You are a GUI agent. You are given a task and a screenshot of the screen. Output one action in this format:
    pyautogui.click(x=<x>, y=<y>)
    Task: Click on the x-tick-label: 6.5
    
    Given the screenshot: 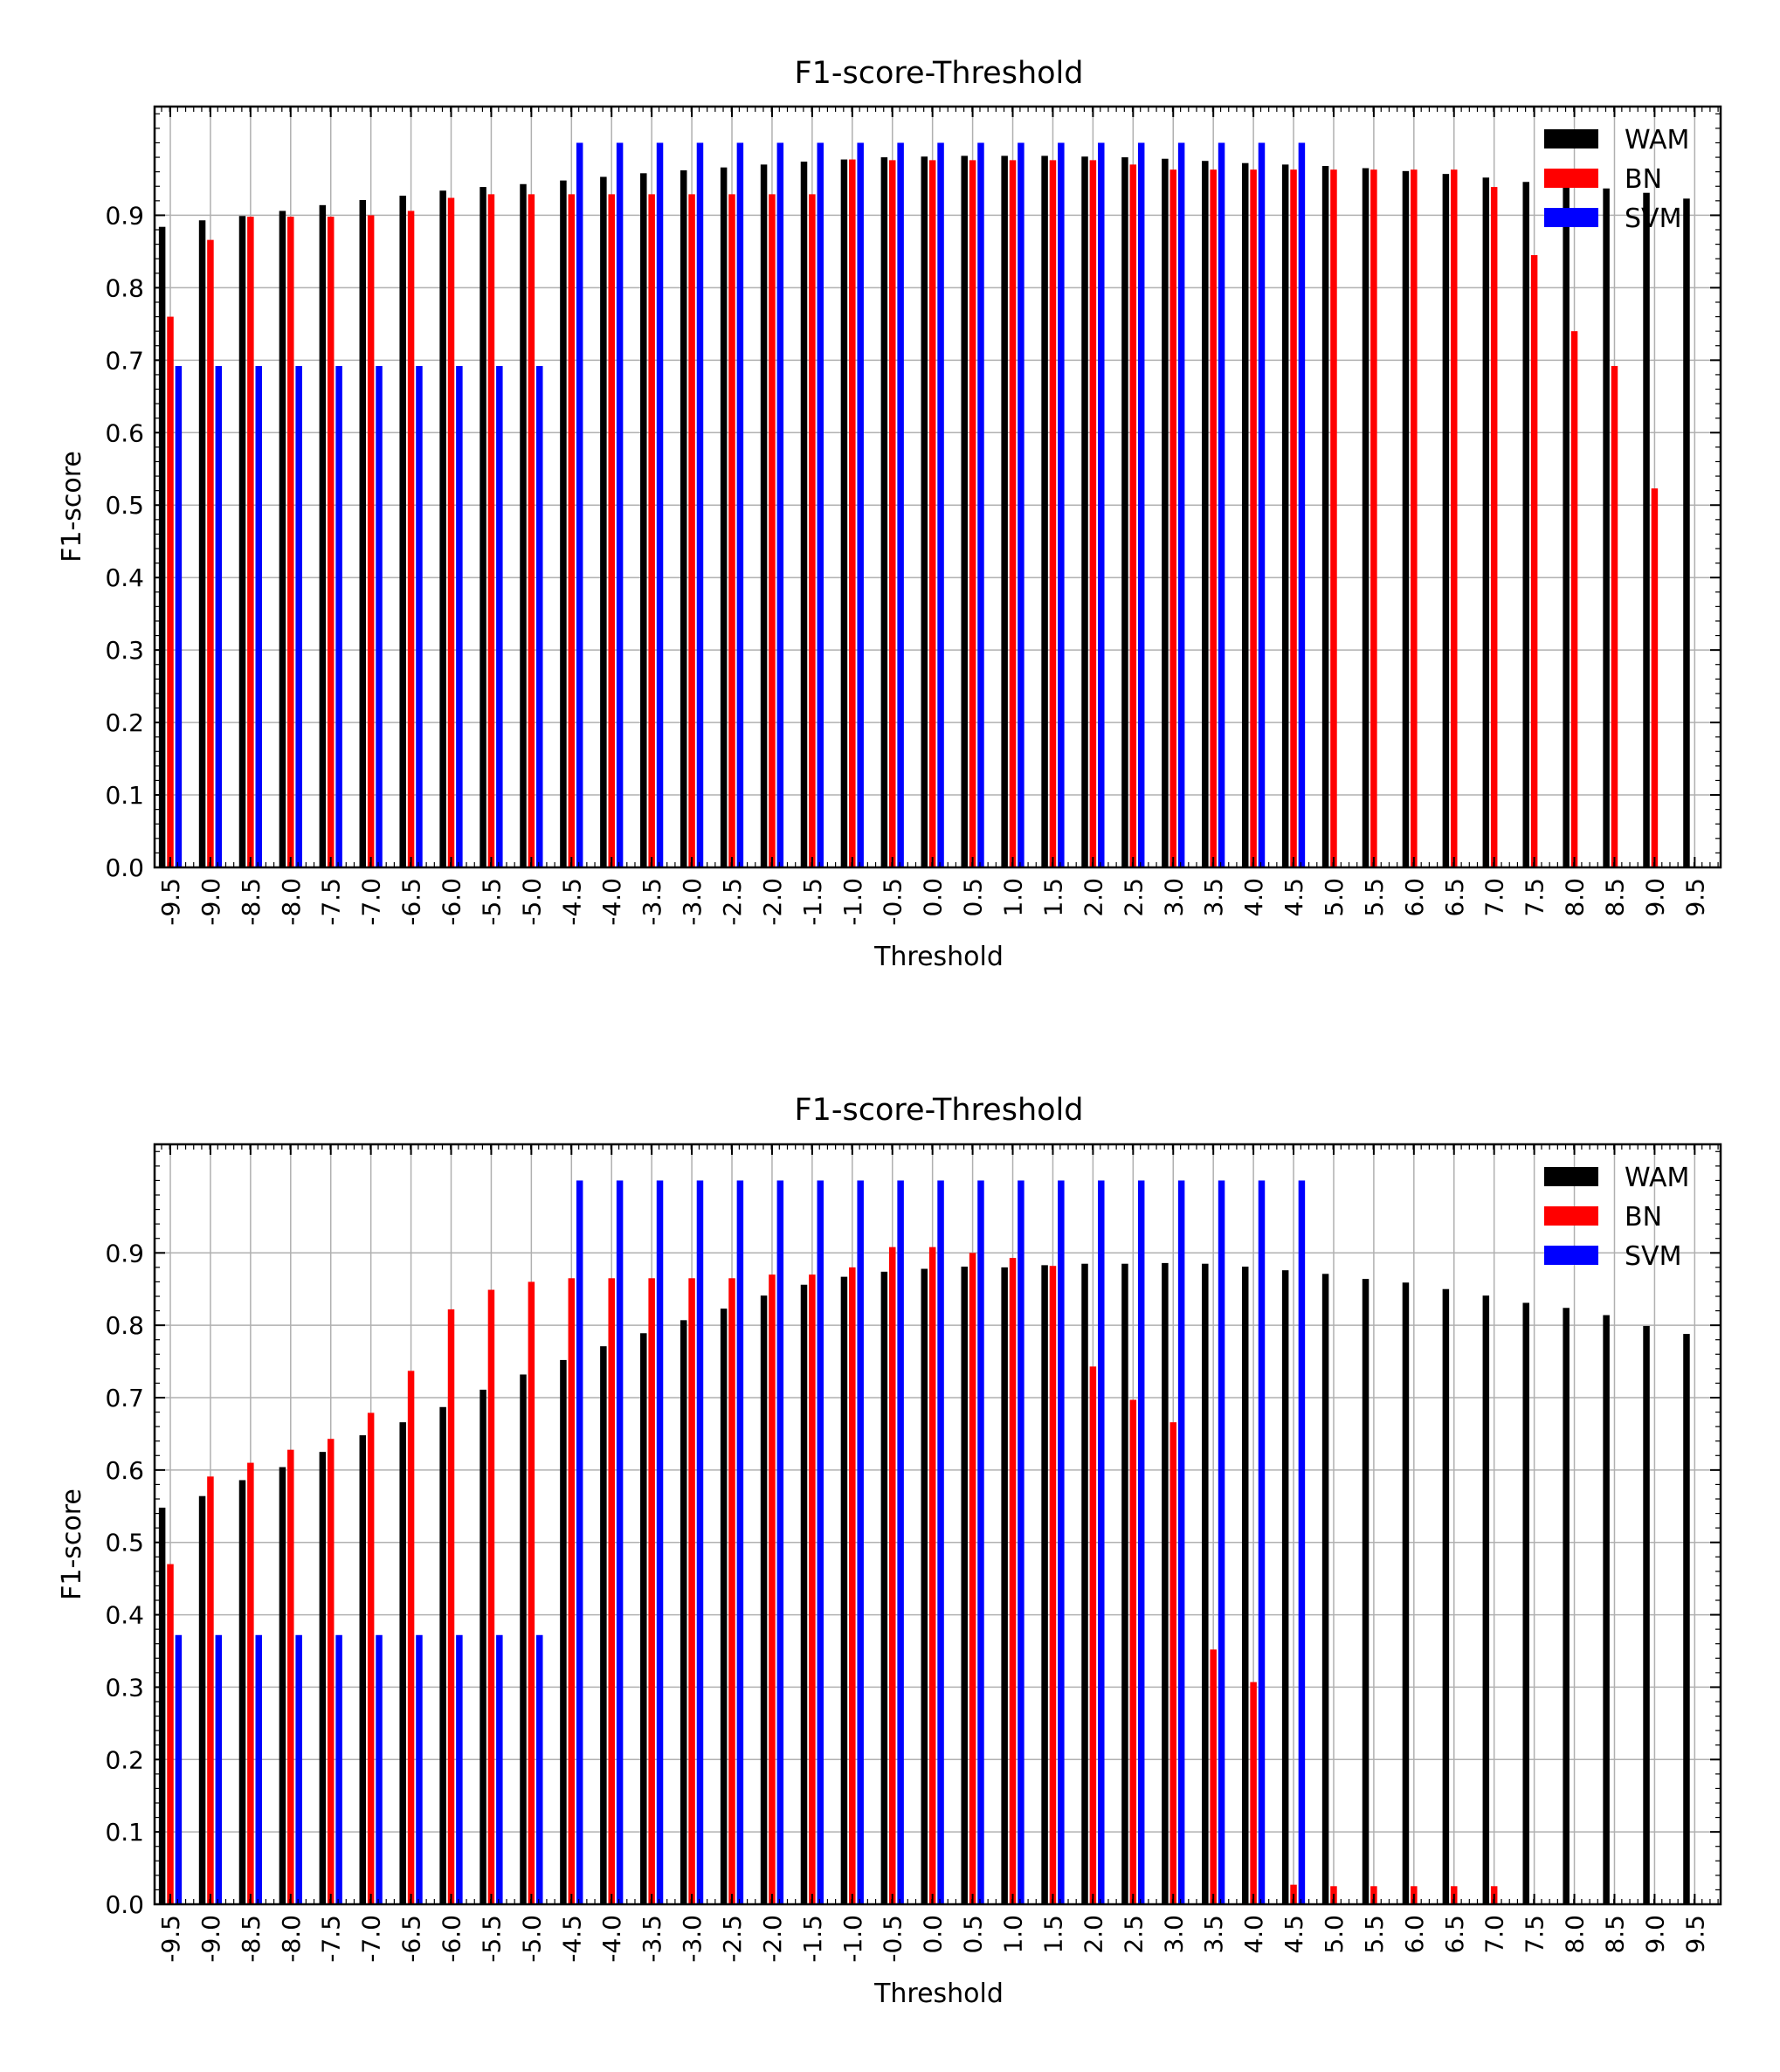 What is the action you would take?
    pyautogui.click(x=1454, y=1934)
    